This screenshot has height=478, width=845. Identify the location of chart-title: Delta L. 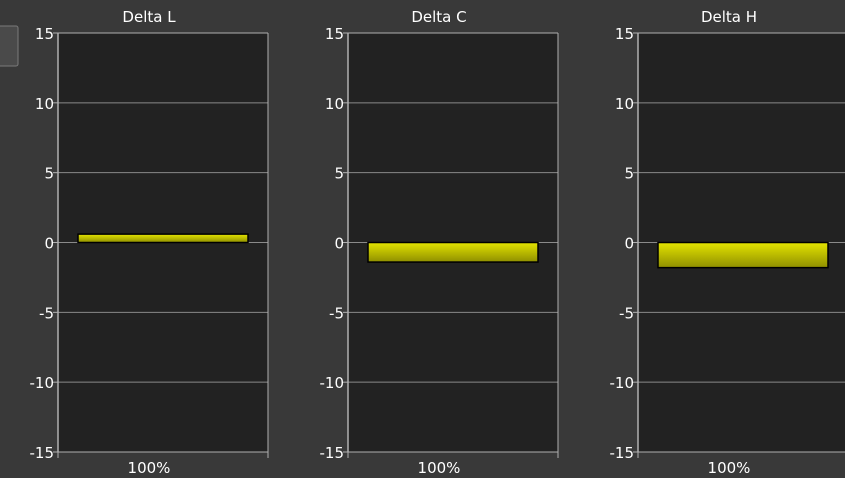
(149, 17).